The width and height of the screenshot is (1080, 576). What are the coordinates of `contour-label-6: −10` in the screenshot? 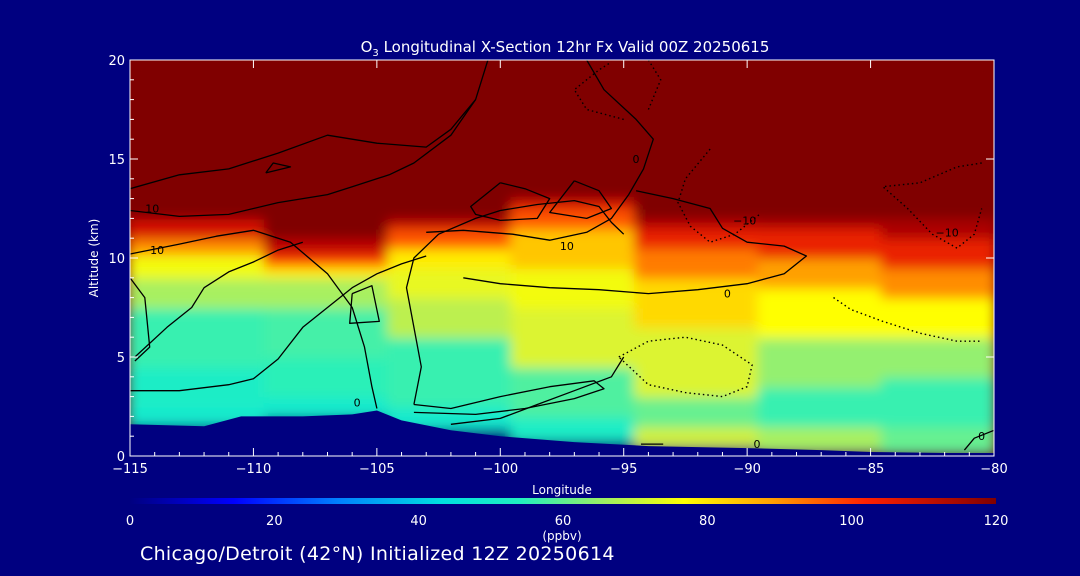 It's located at (946, 232).